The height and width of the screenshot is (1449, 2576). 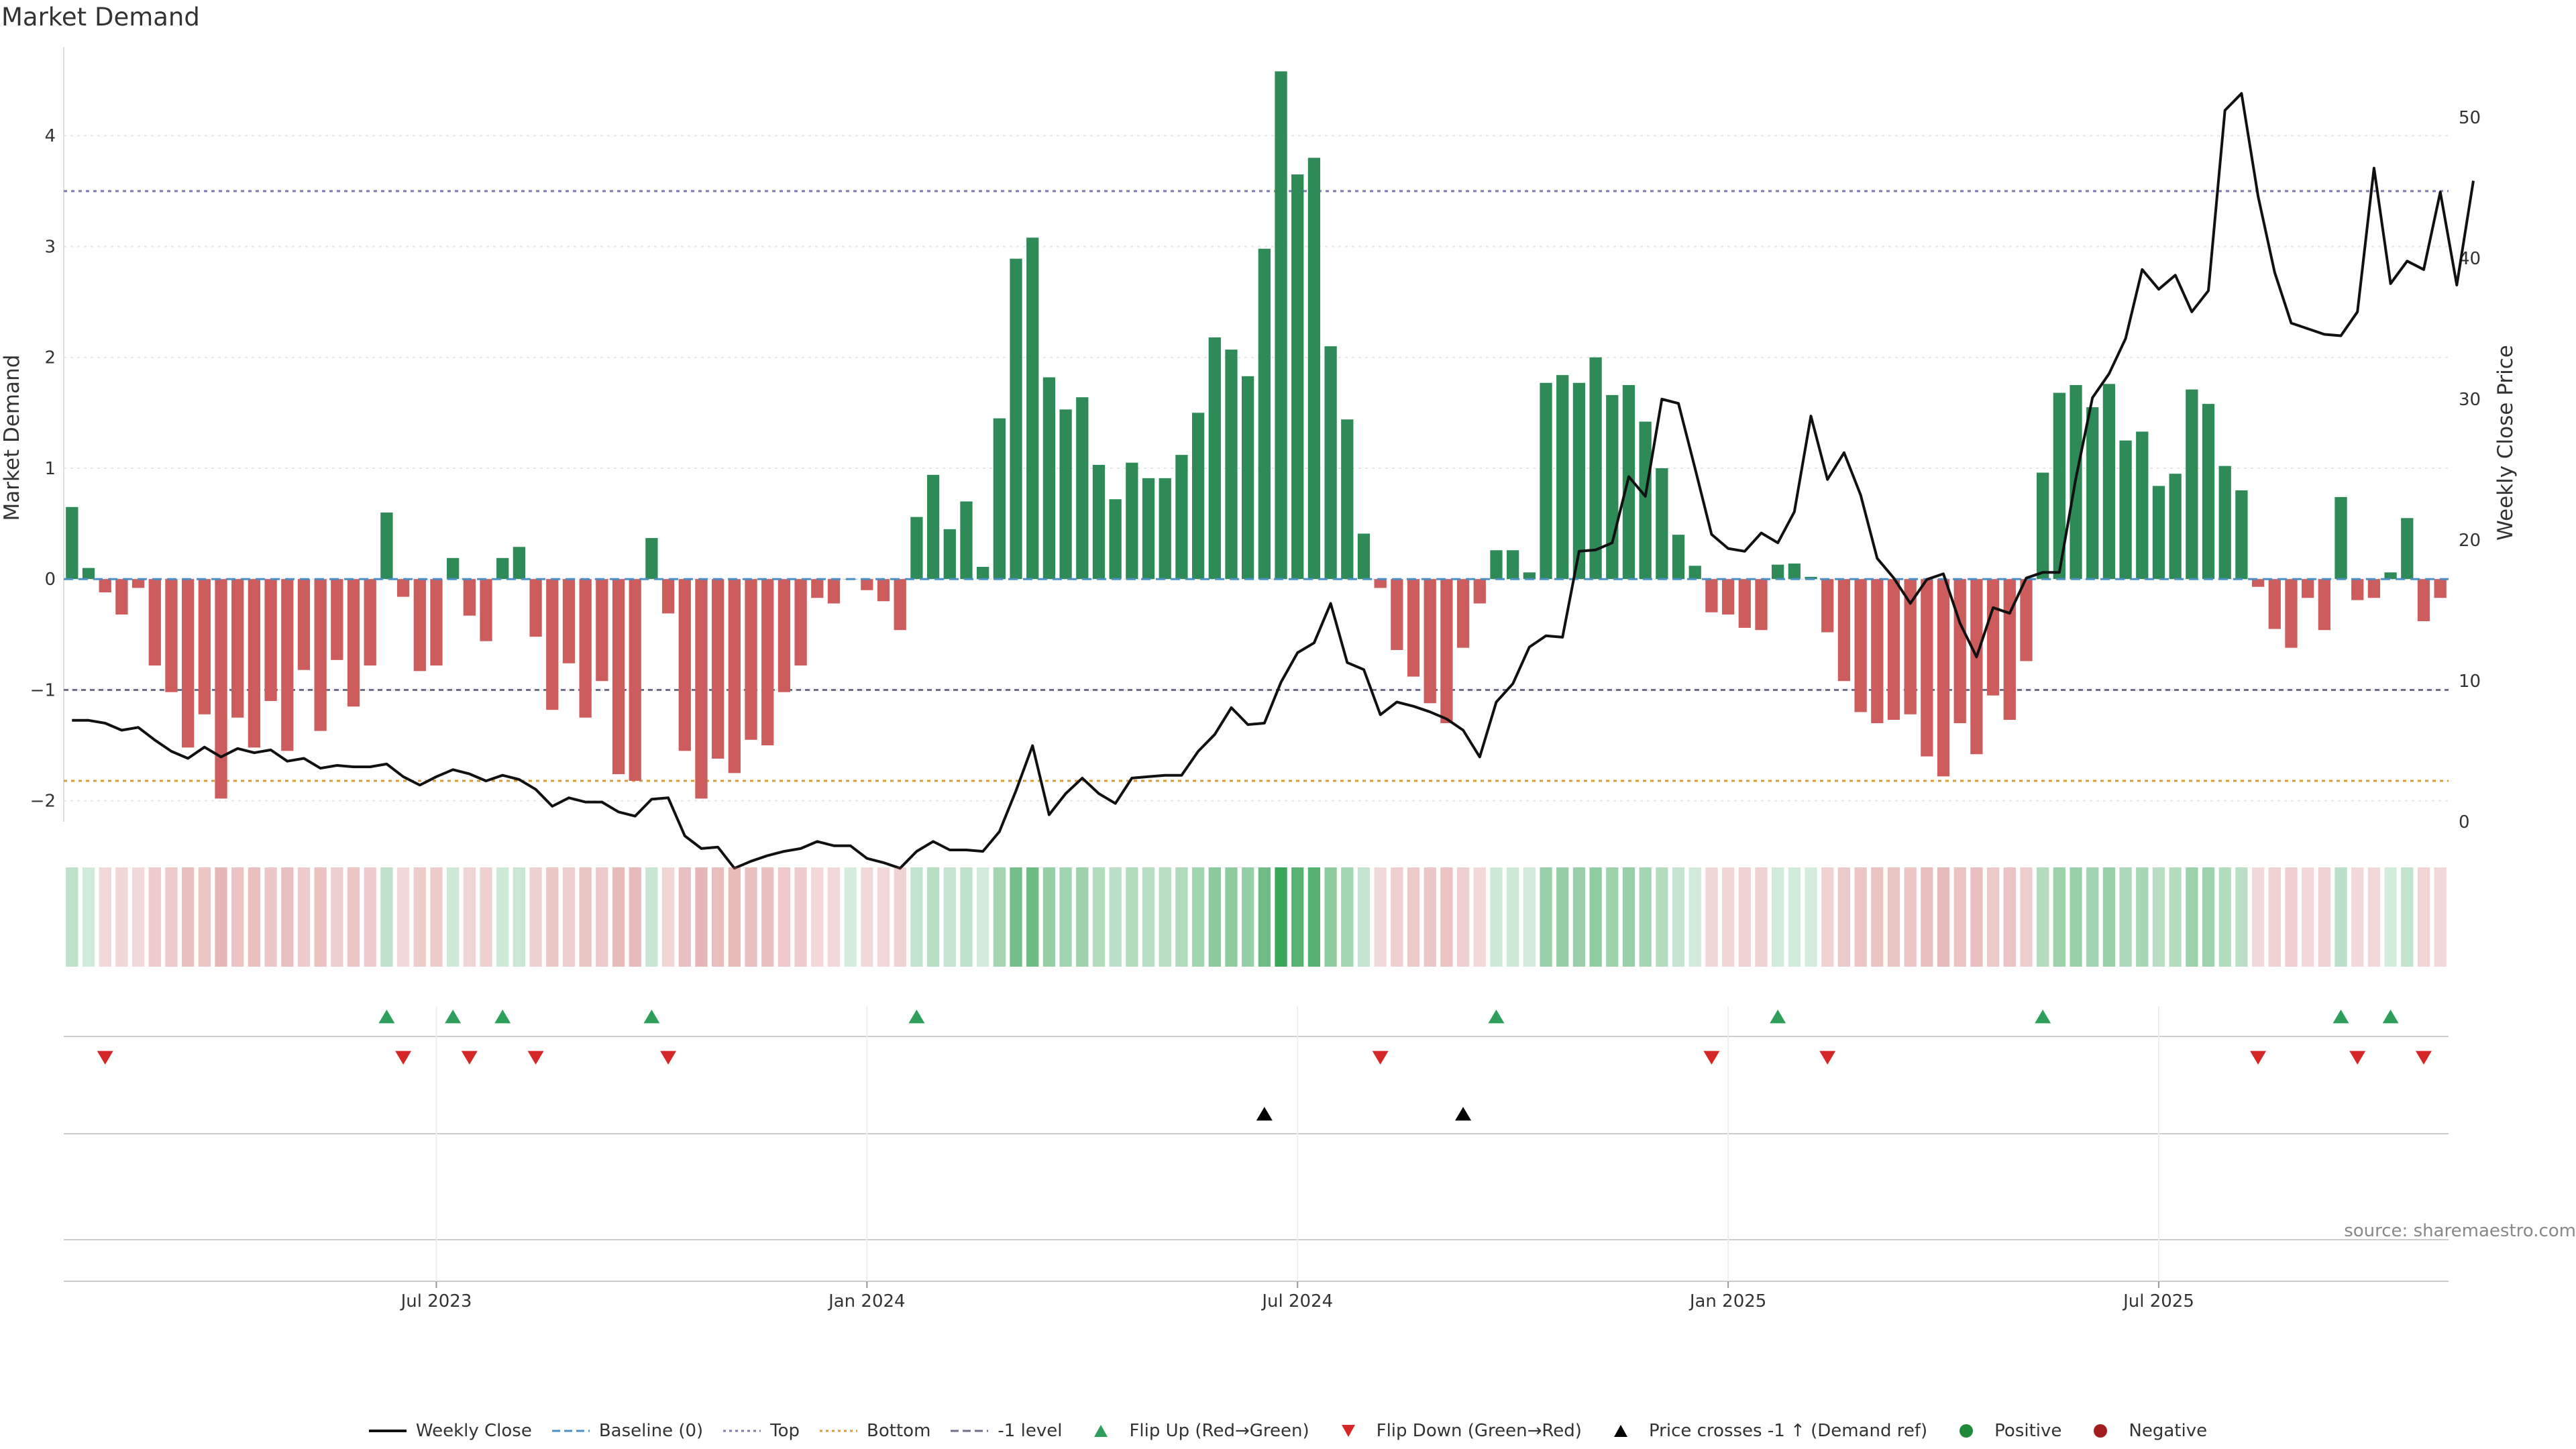 I want to click on x-tick-label: Jan 2024, so click(x=866, y=1301).